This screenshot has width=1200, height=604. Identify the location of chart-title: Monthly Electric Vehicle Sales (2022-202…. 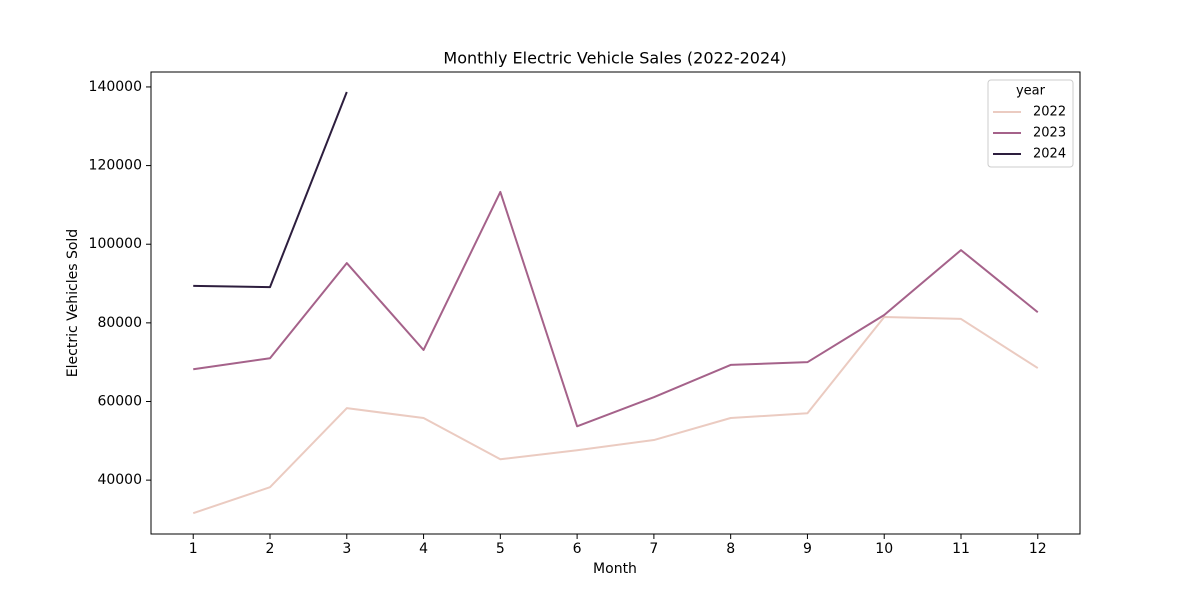
(614, 58).